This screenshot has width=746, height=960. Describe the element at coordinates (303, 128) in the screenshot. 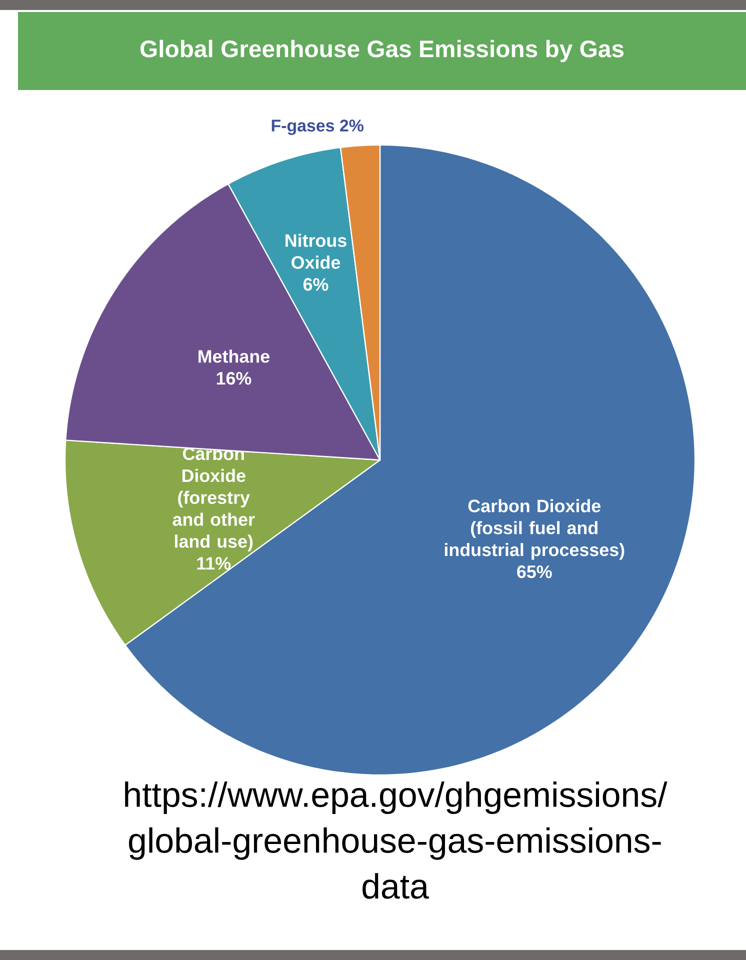

I see `slice-label: F-gases` at that location.